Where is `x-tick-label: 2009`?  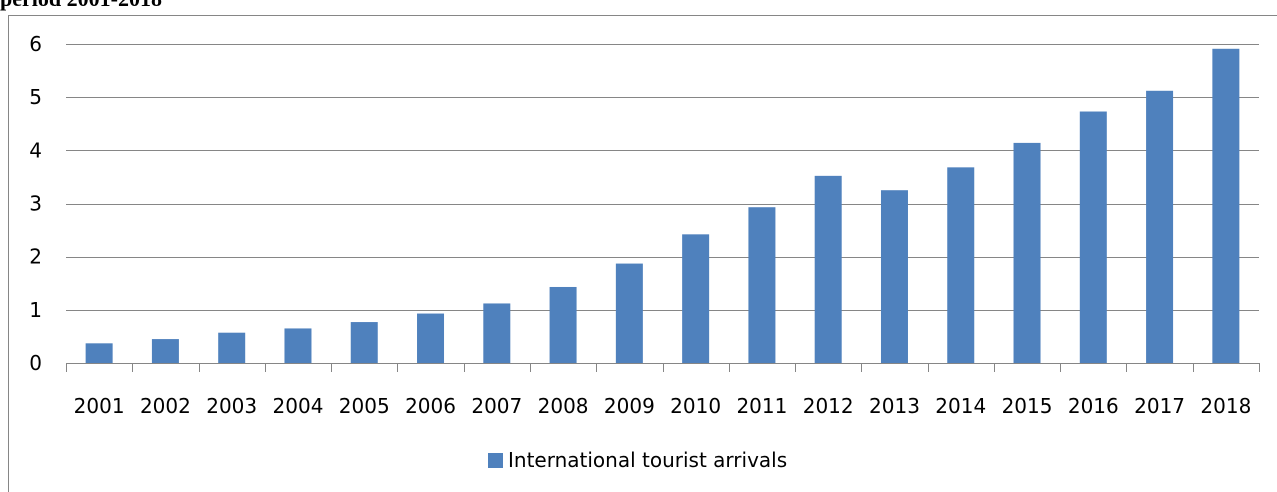 x-tick-label: 2009 is located at coordinates (629, 406).